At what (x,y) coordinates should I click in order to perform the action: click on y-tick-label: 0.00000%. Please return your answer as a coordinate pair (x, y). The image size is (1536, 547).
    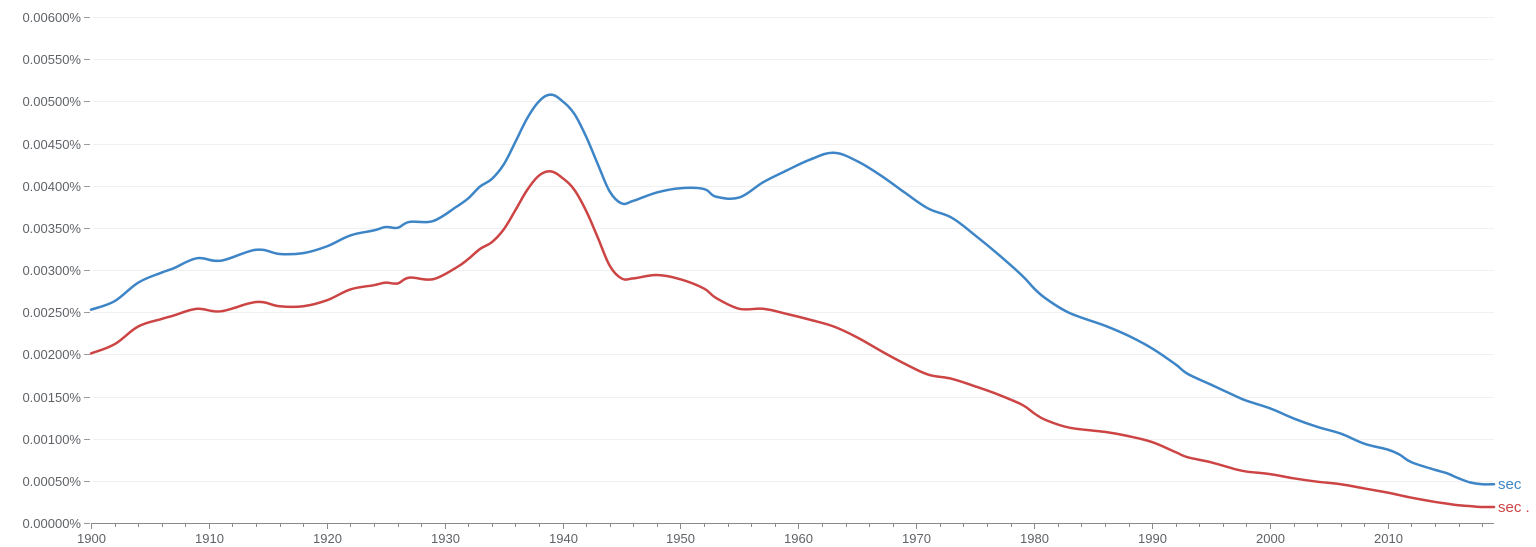
    Looking at the image, I should click on (51, 523).